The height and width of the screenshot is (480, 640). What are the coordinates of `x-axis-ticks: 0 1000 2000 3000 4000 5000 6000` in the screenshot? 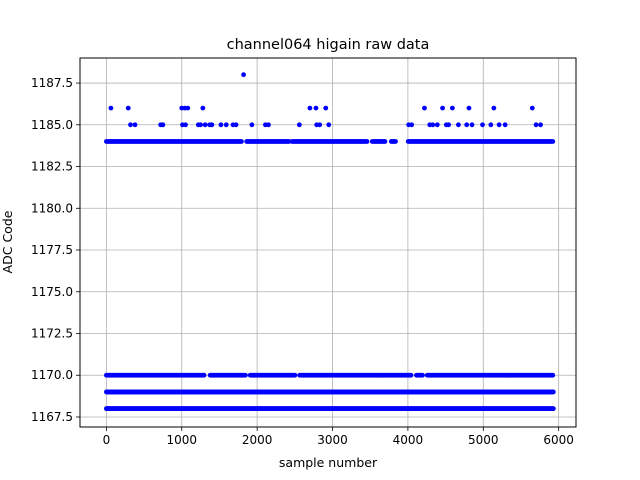 It's located at (338, 437).